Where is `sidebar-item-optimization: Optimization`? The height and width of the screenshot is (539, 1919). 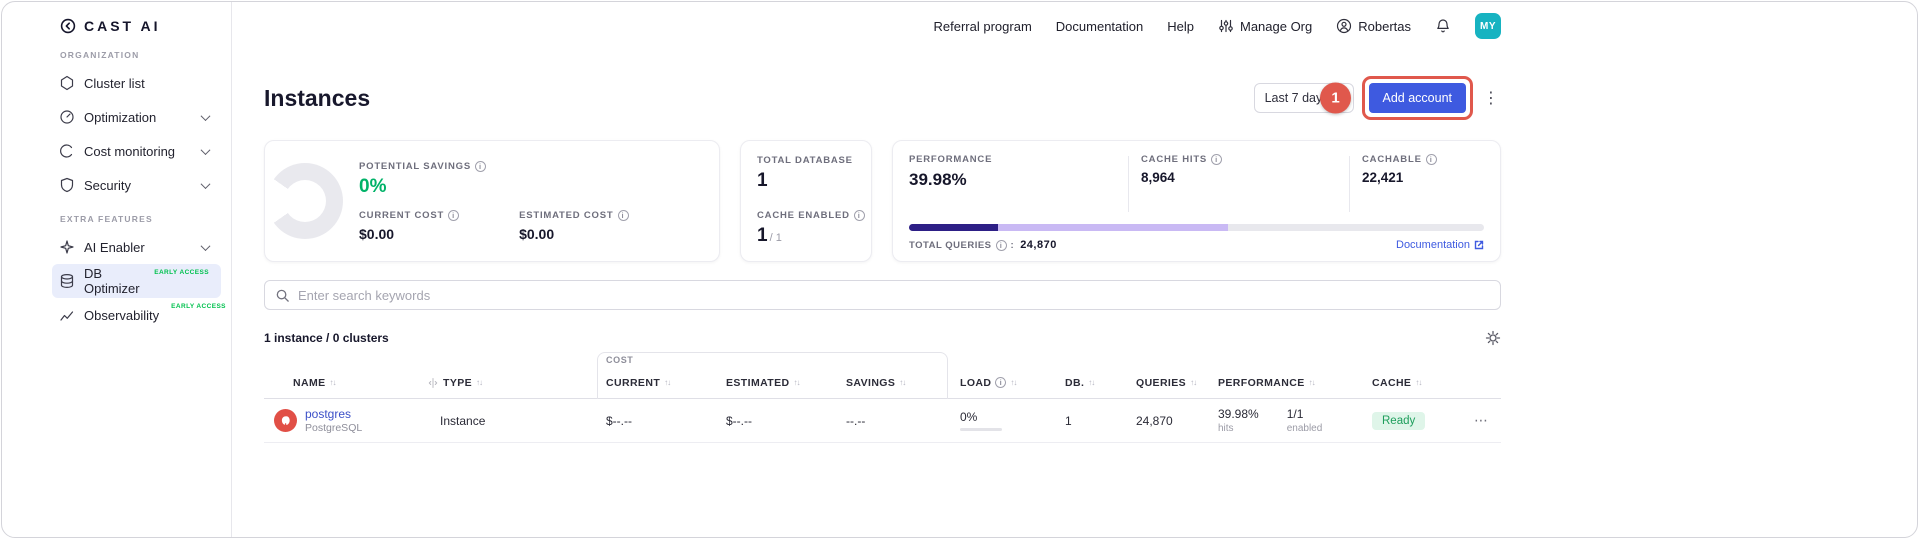
sidebar-item-optimization: Optimization is located at coordinates (136, 117).